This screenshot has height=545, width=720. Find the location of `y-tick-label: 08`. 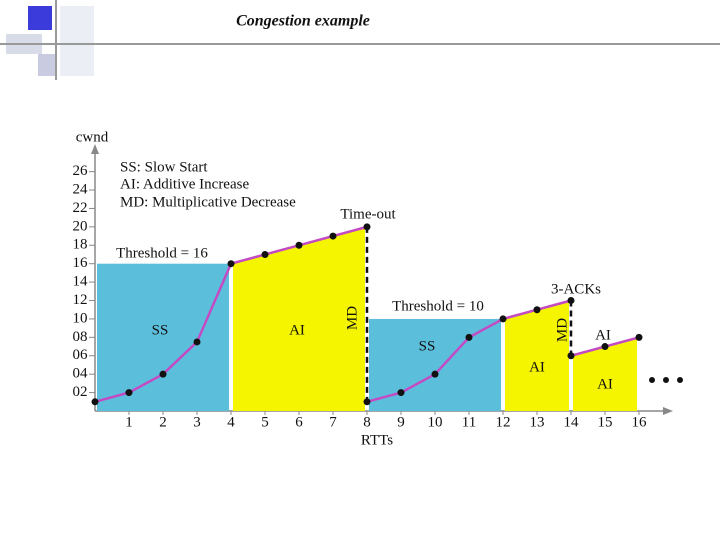

y-tick-label: 08 is located at coordinates (80, 337).